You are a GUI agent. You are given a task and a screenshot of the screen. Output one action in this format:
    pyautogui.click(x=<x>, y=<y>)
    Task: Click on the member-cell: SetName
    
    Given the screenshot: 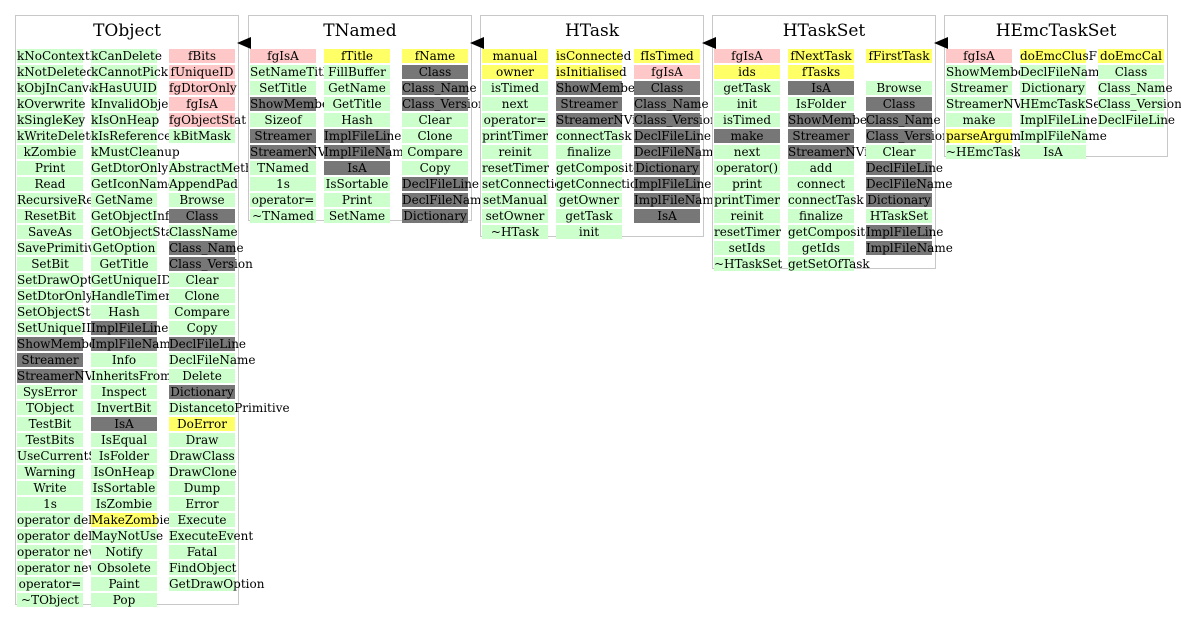 What is the action you would take?
    pyautogui.click(x=357, y=216)
    